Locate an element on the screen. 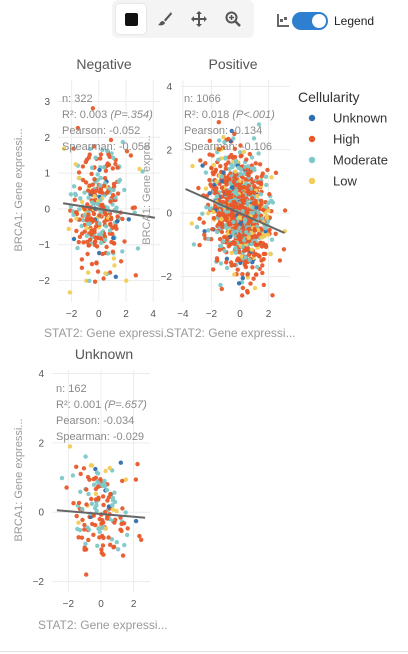 Image resolution: width=408 pixels, height=654 pixels. y-tick-label: −2 is located at coordinates (39, 582).